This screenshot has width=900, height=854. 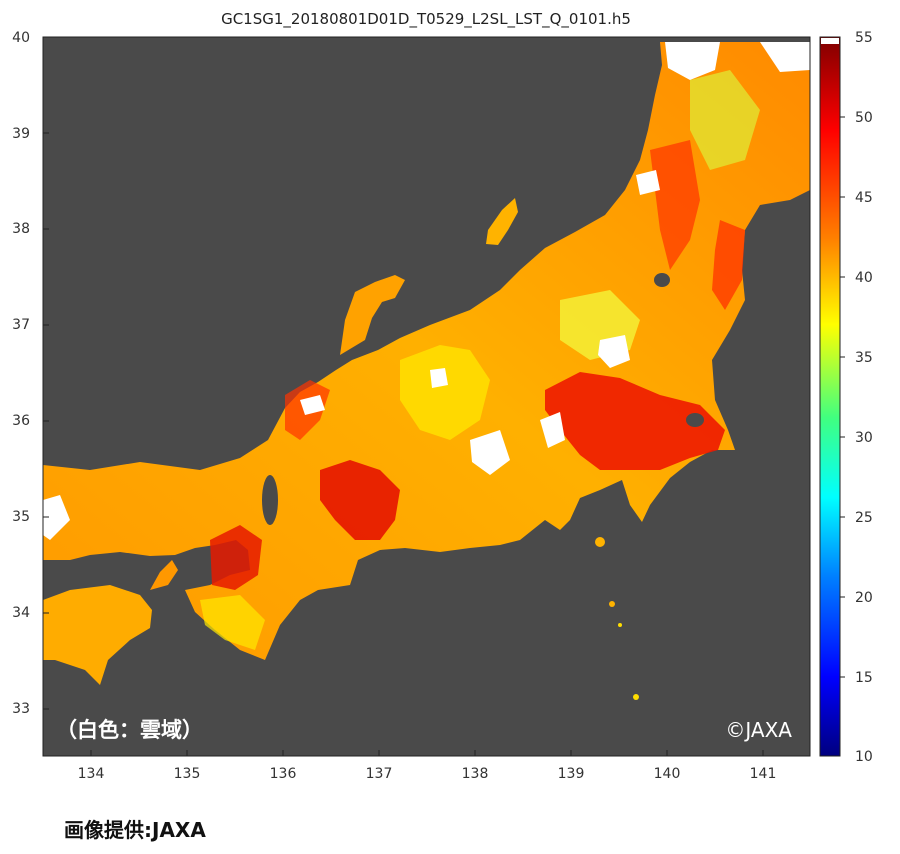 What do you see at coordinates (21, 613) in the screenshot?
I see `y-tick-label: 34` at bounding box center [21, 613].